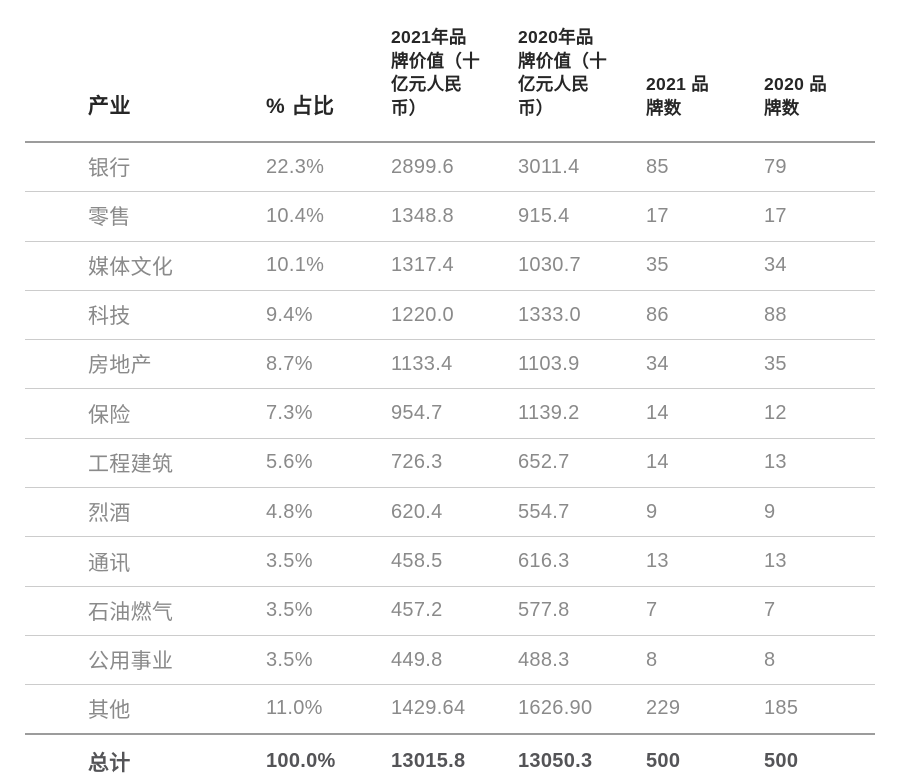 This screenshot has width=900, height=780. Describe the element at coordinates (295, 265) in the screenshot. I see `cell-share: 10.1%` at that location.